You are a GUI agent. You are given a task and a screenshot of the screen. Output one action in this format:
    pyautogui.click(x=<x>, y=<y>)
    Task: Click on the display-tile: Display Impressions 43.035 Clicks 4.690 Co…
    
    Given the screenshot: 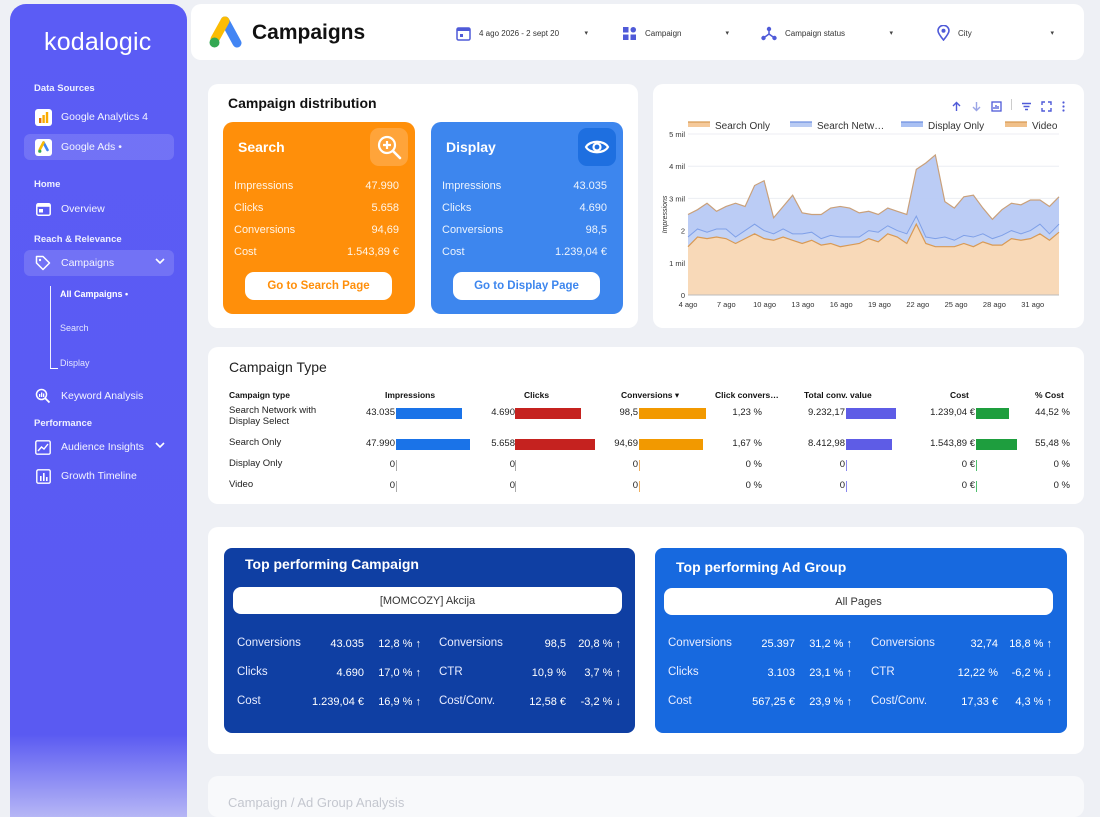 What is the action you would take?
    pyautogui.click(x=527, y=218)
    